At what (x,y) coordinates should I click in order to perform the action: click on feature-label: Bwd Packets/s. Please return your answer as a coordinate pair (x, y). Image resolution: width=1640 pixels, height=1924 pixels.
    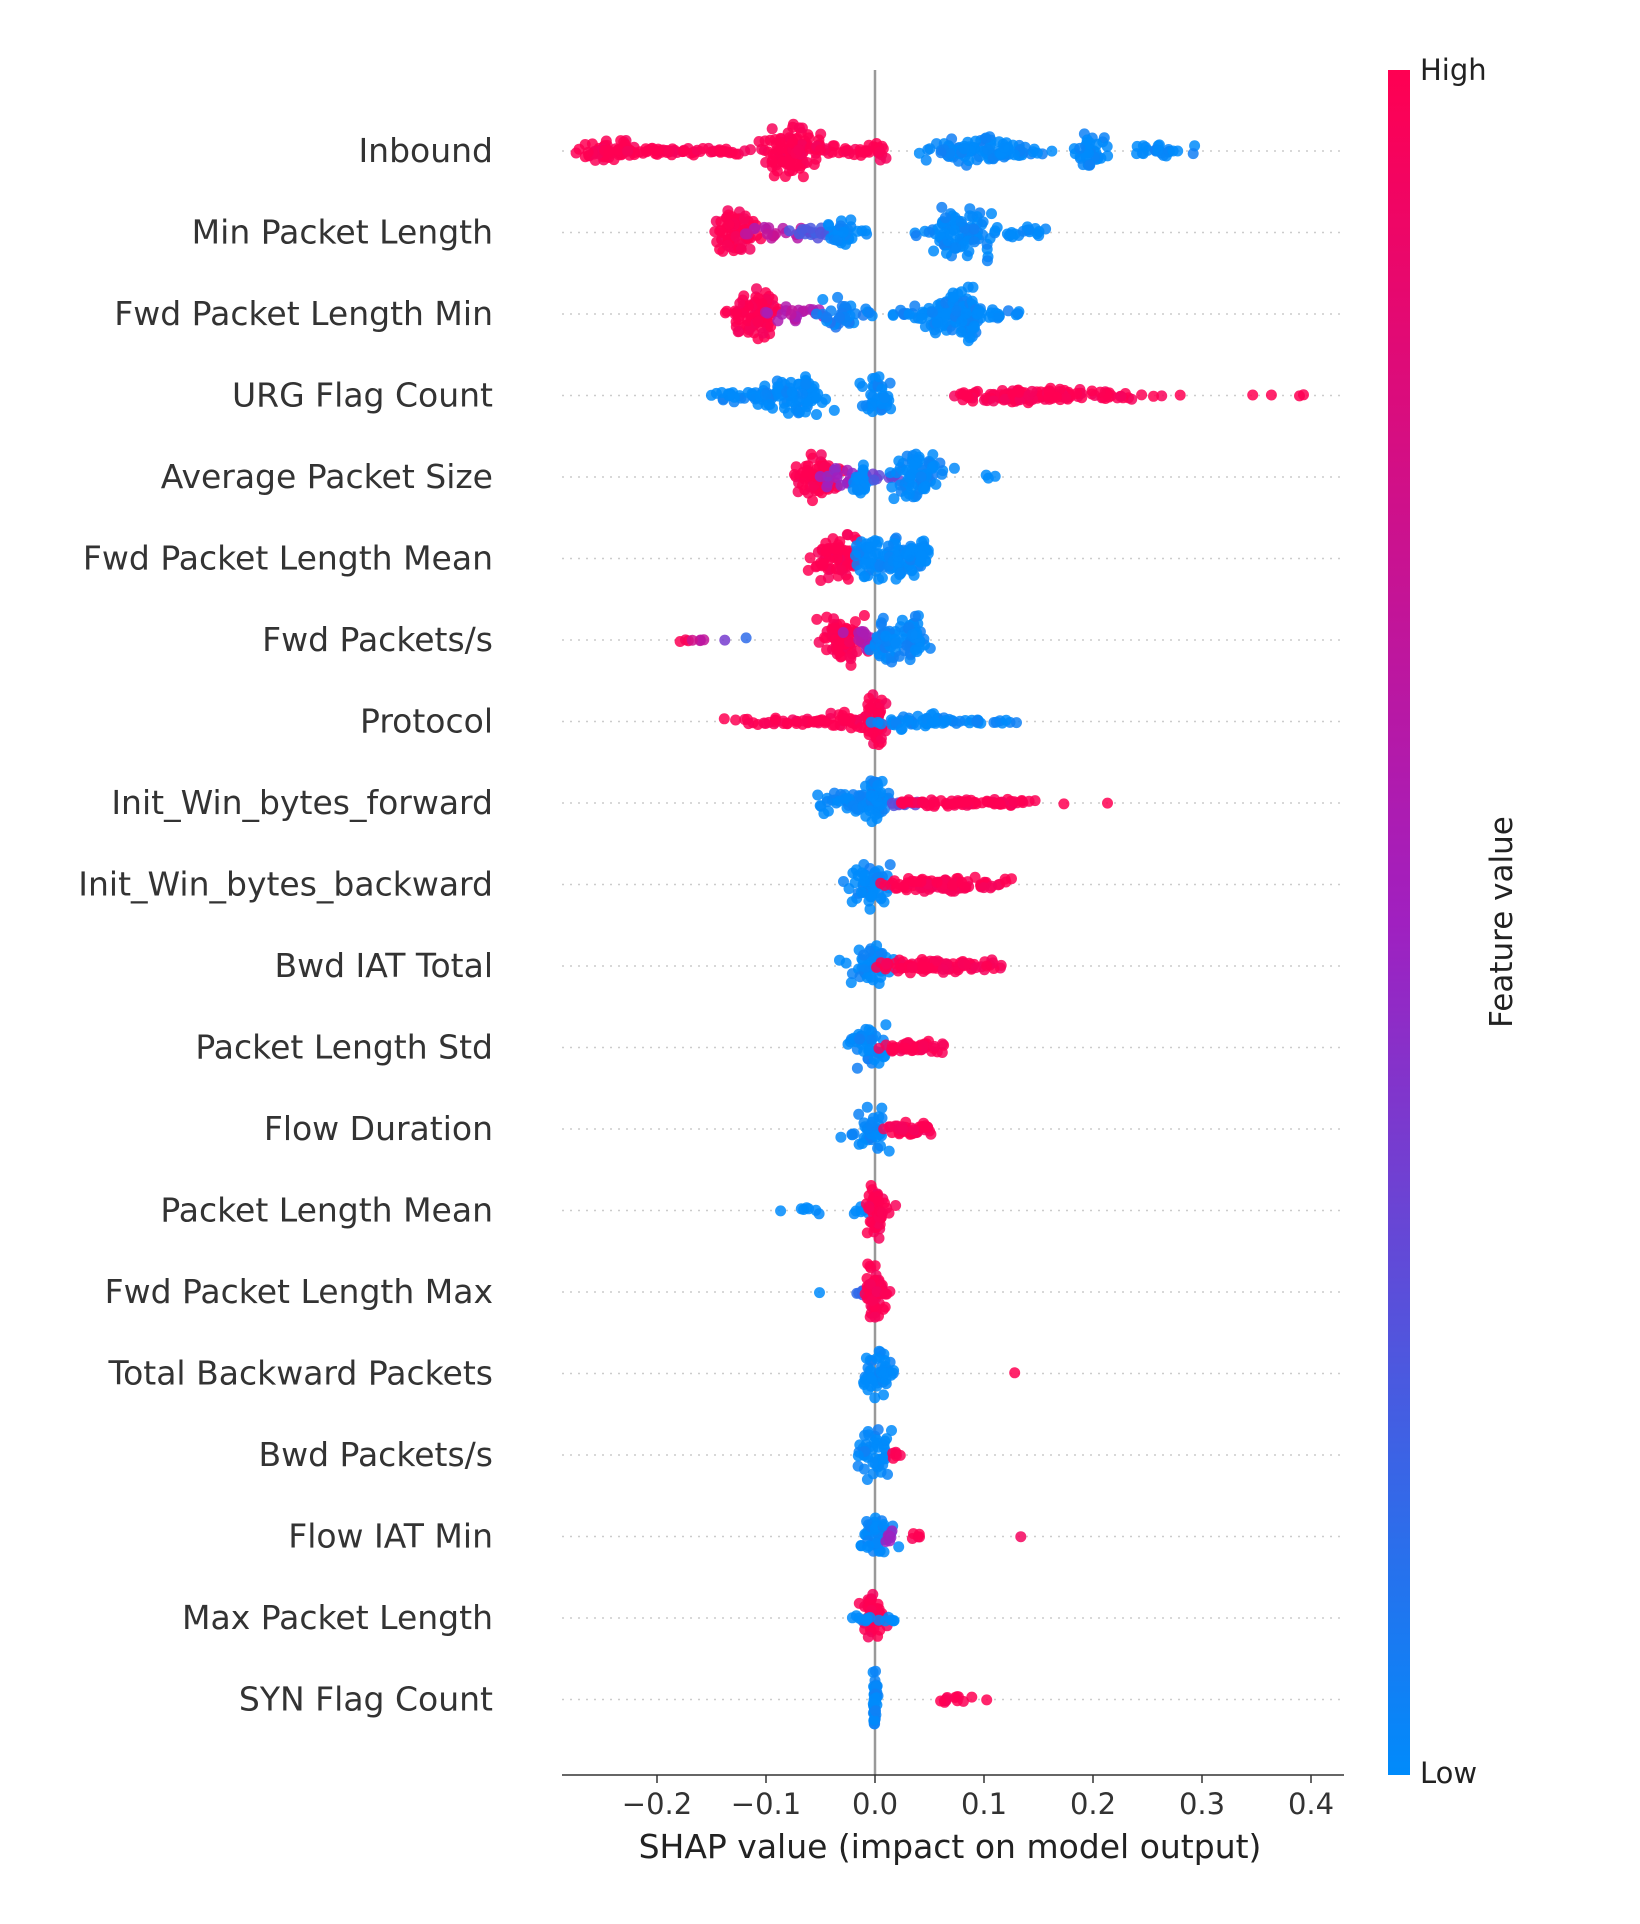
    Looking at the image, I should click on (375, 1454).